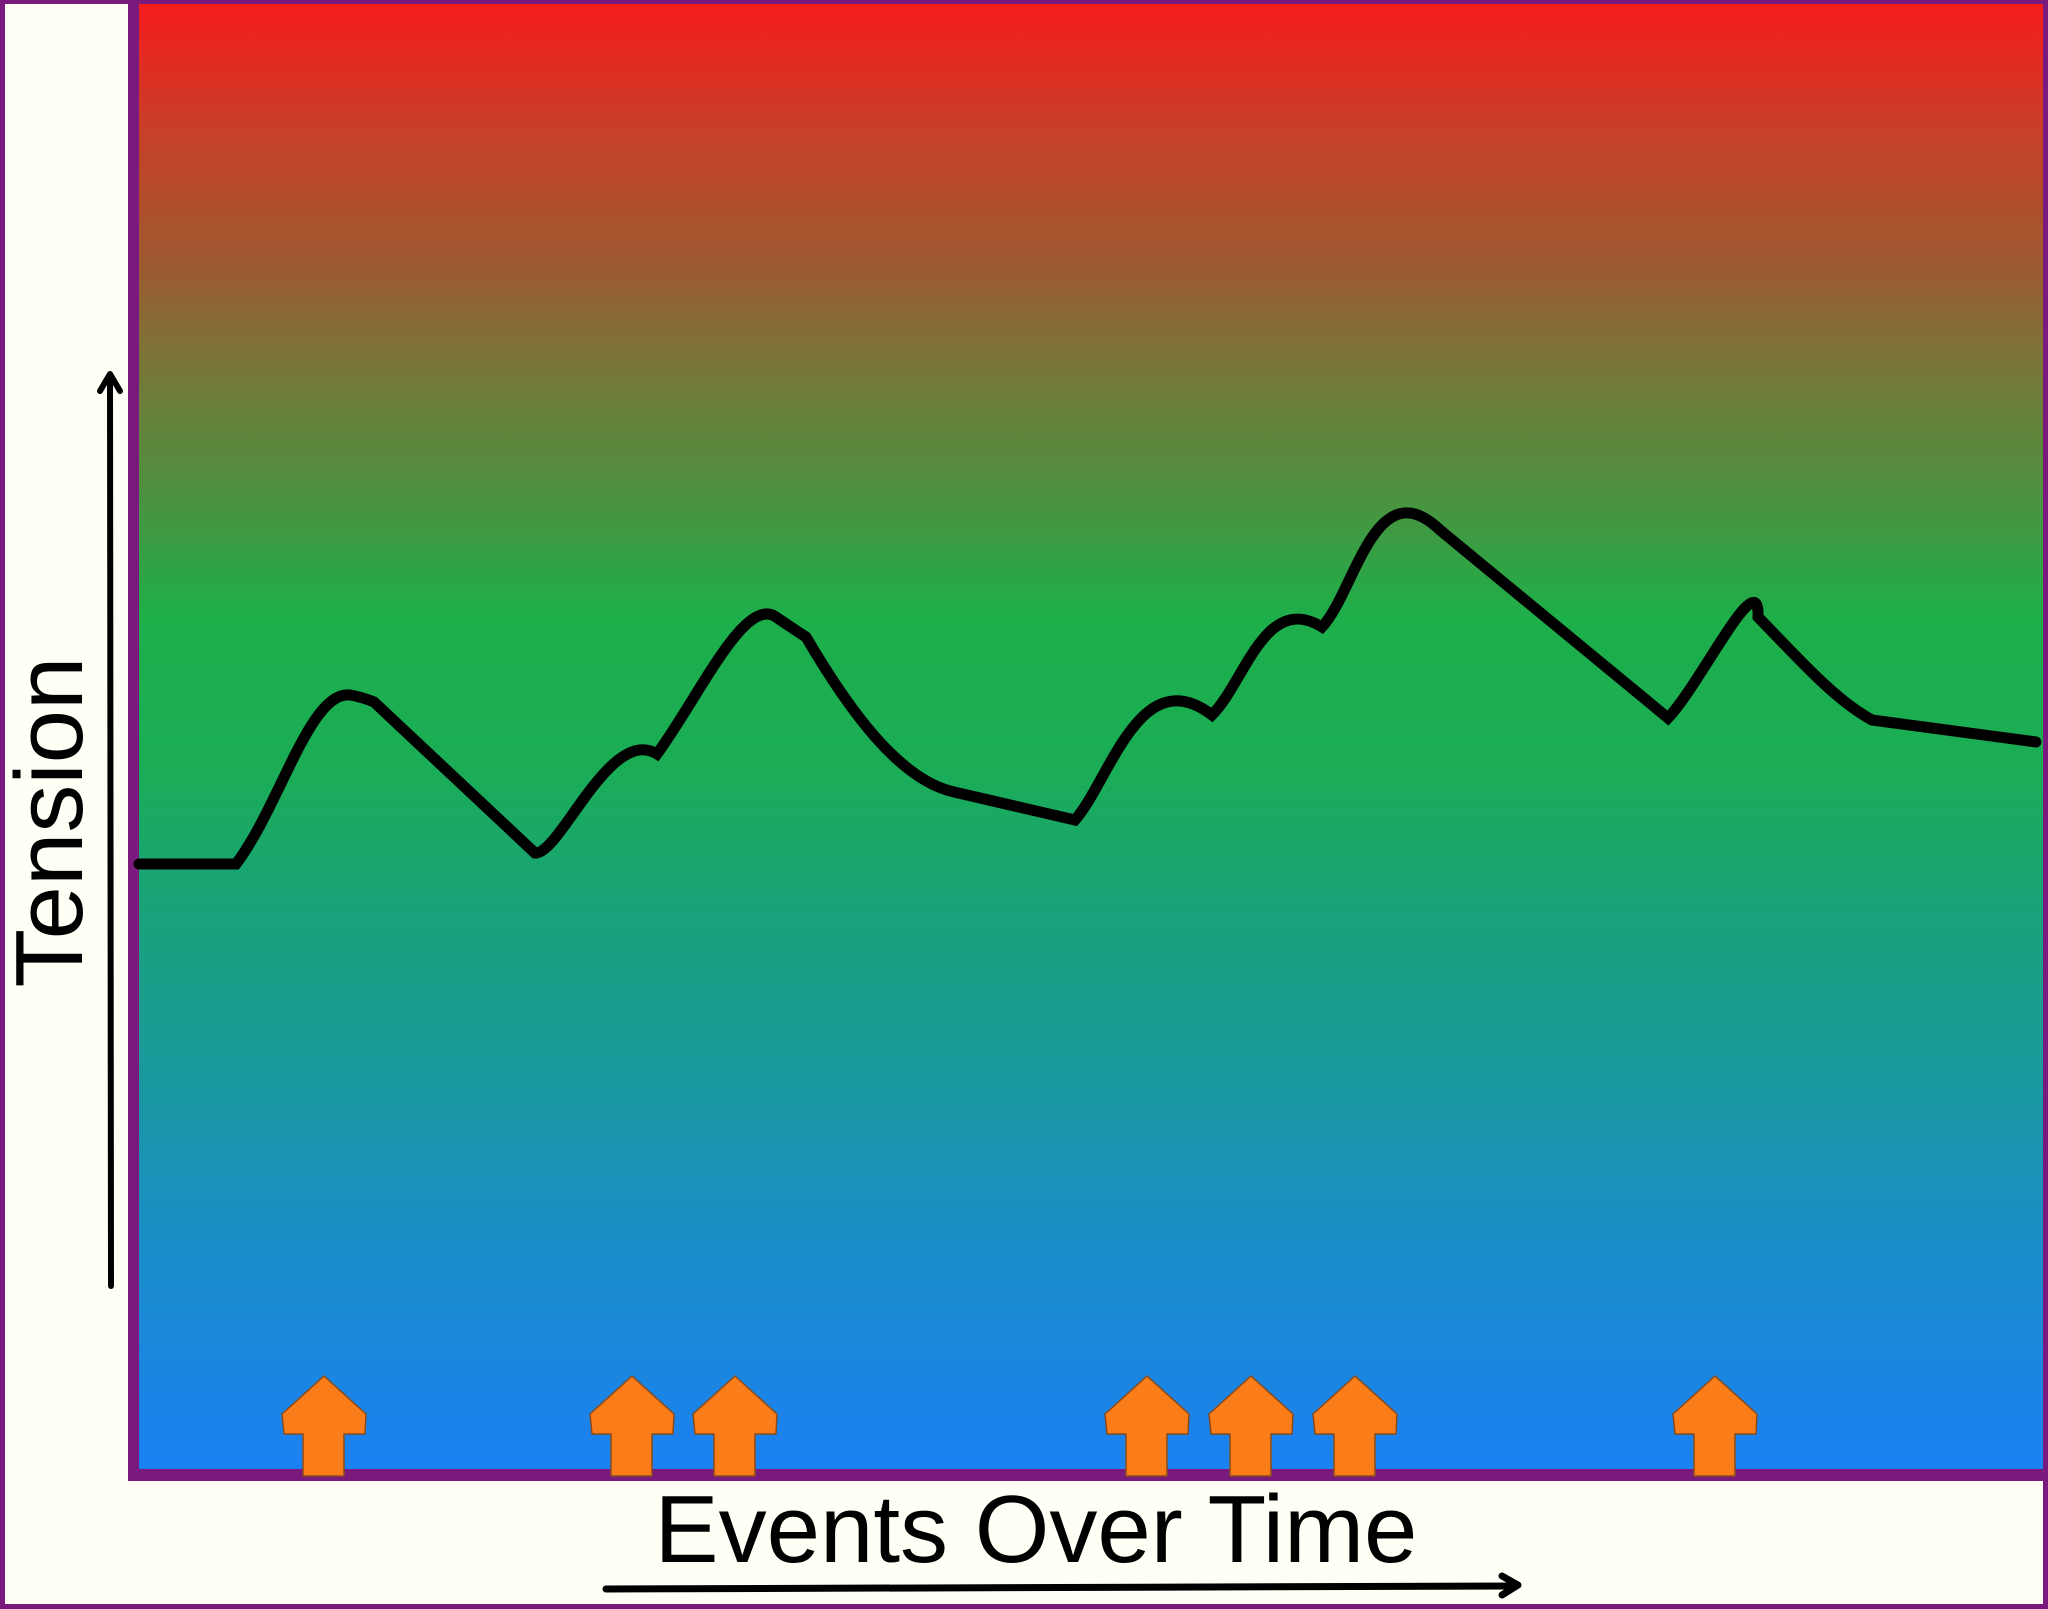 This screenshot has height=1609, width=2048. I want to click on y-axis-arrow, so click(110, 830).